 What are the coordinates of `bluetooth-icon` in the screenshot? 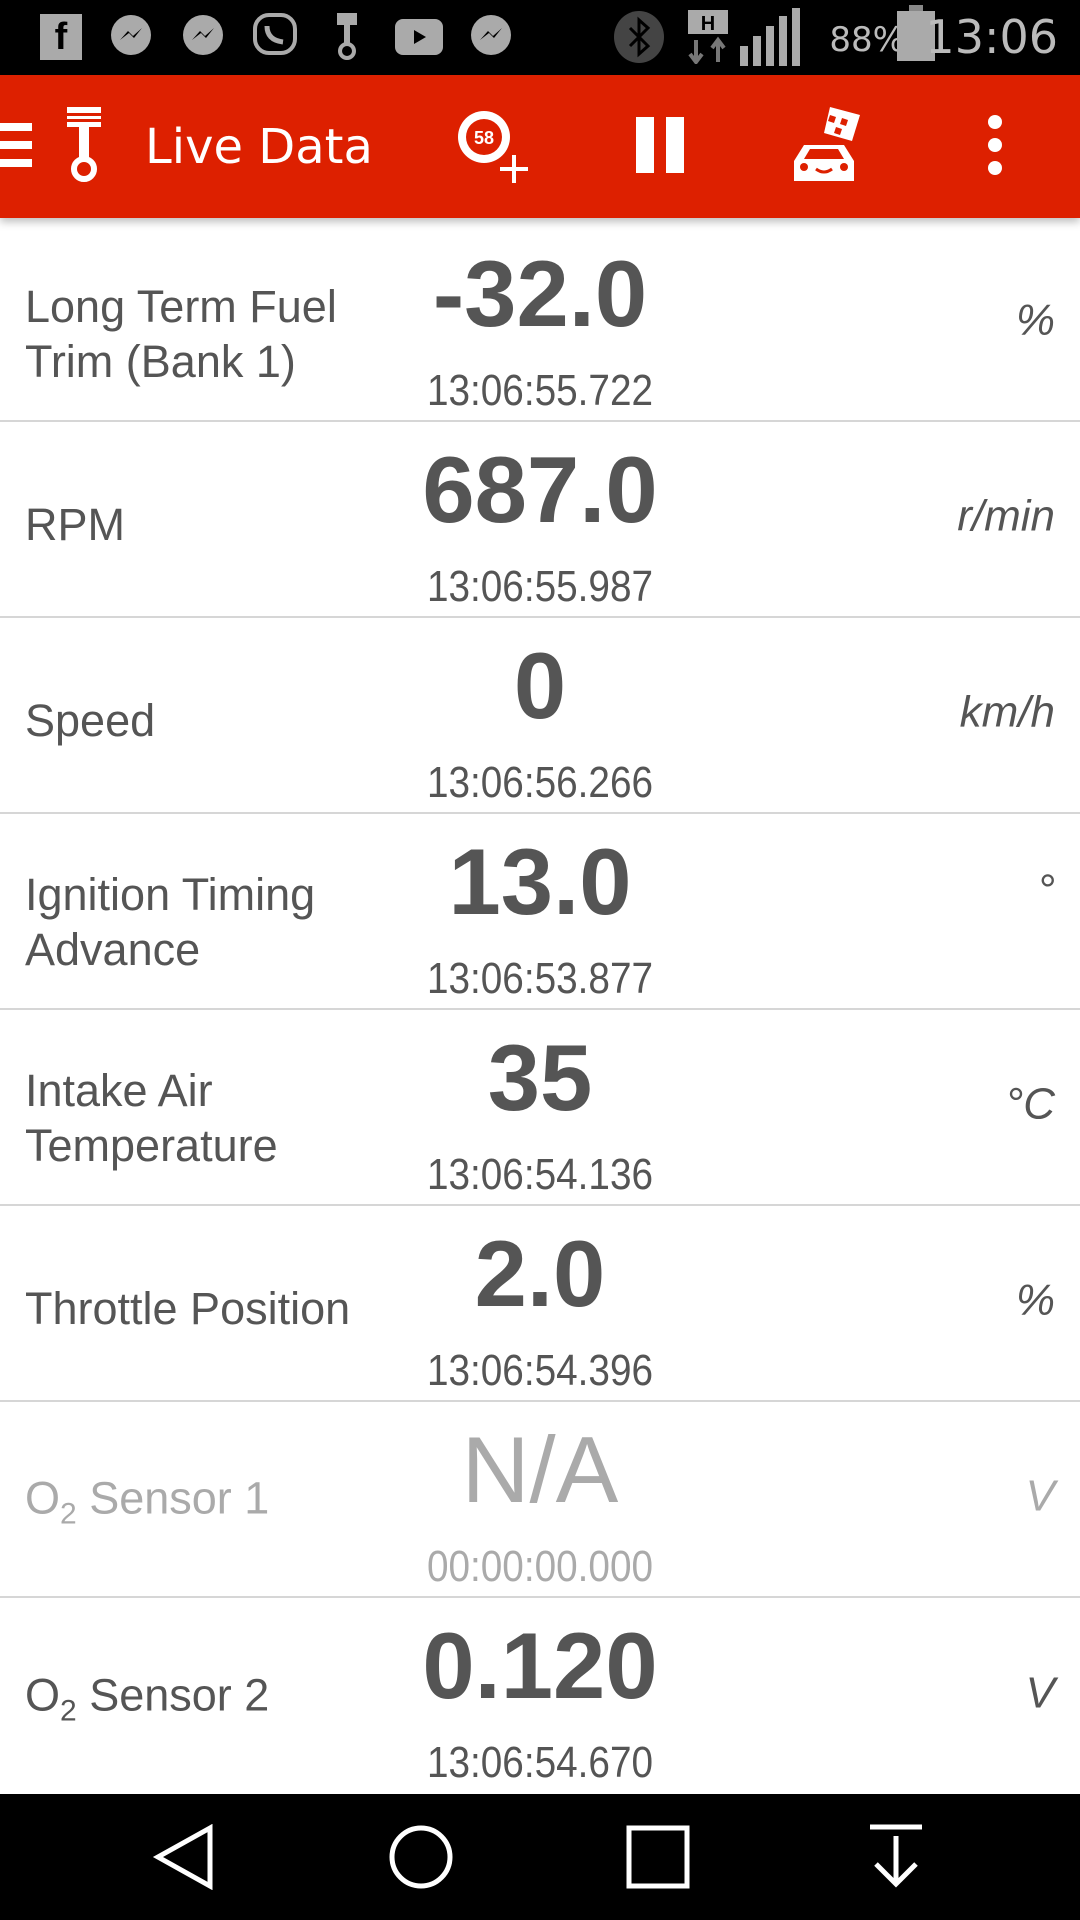 It's located at (639, 37).